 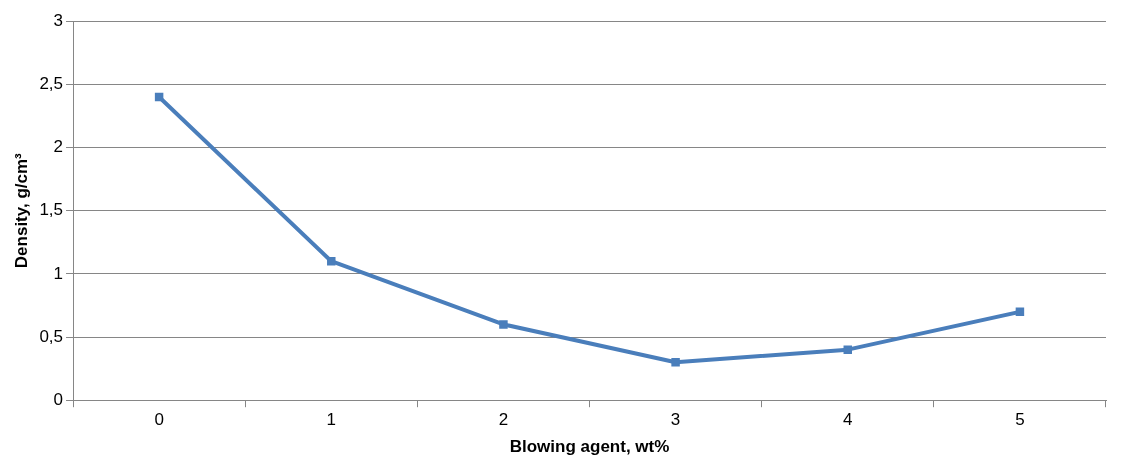 What do you see at coordinates (51, 210) in the screenshot?
I see `y-tick-label: 1,5` at bounding box center [51, 210].